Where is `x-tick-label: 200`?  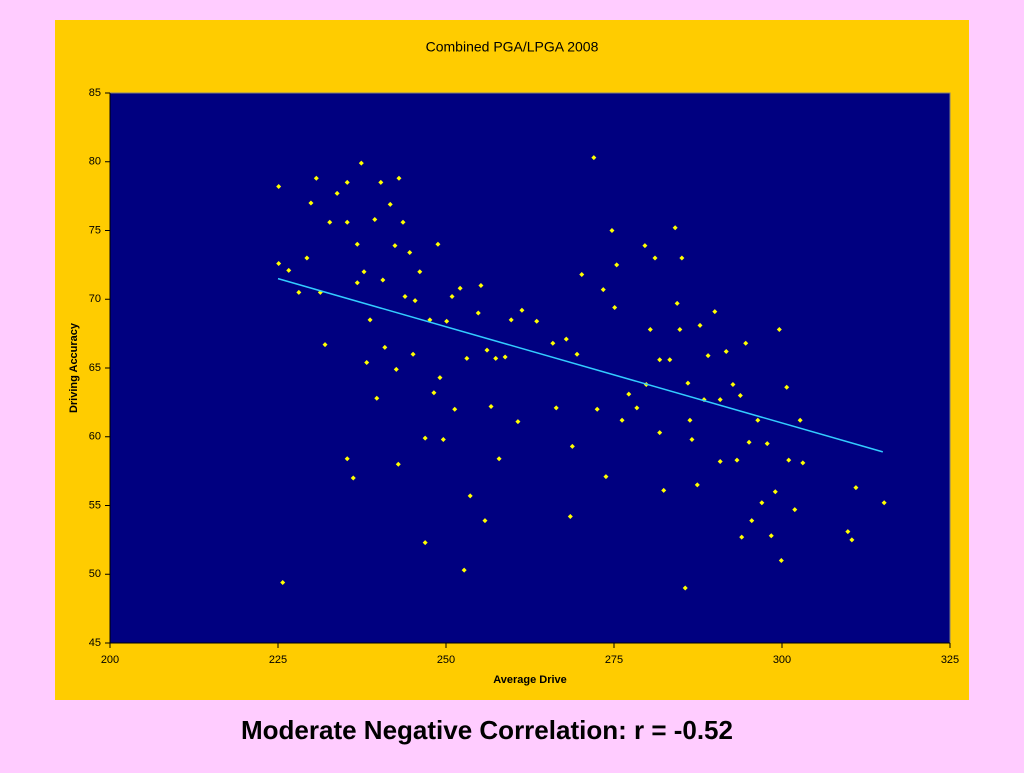 x-tick-label: 200 is located at coordinates (110, 660).